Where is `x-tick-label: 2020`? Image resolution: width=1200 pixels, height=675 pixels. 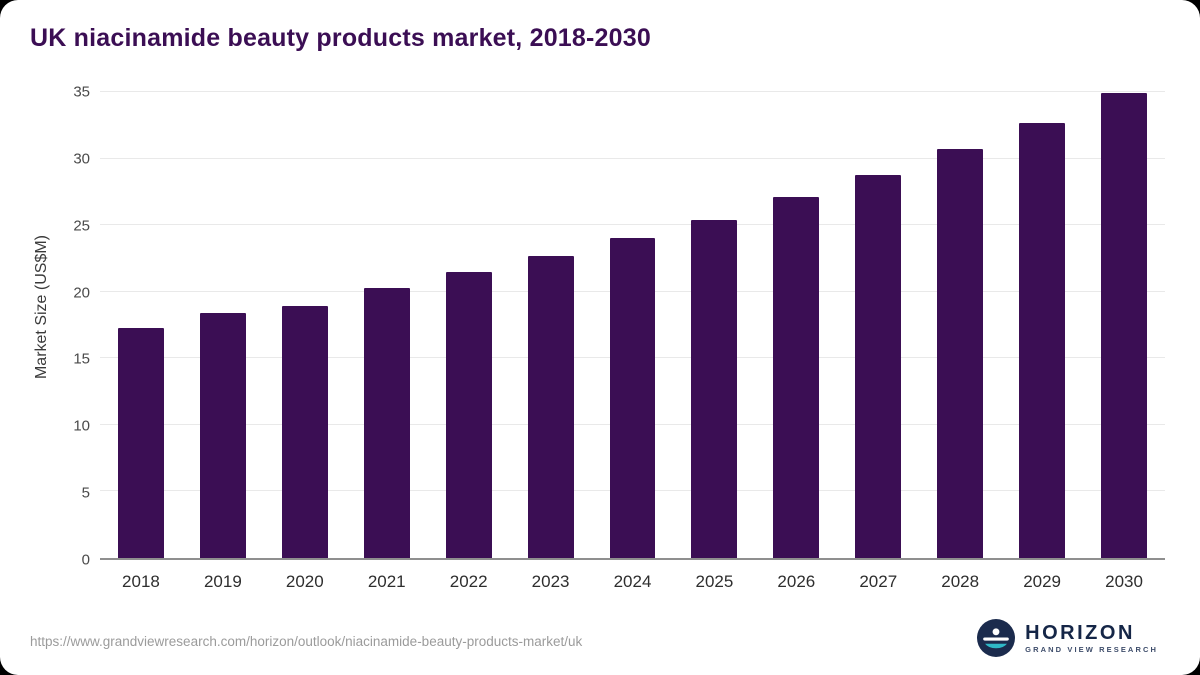 x-tick-label: 2020 is located at coordinates (304, 581).